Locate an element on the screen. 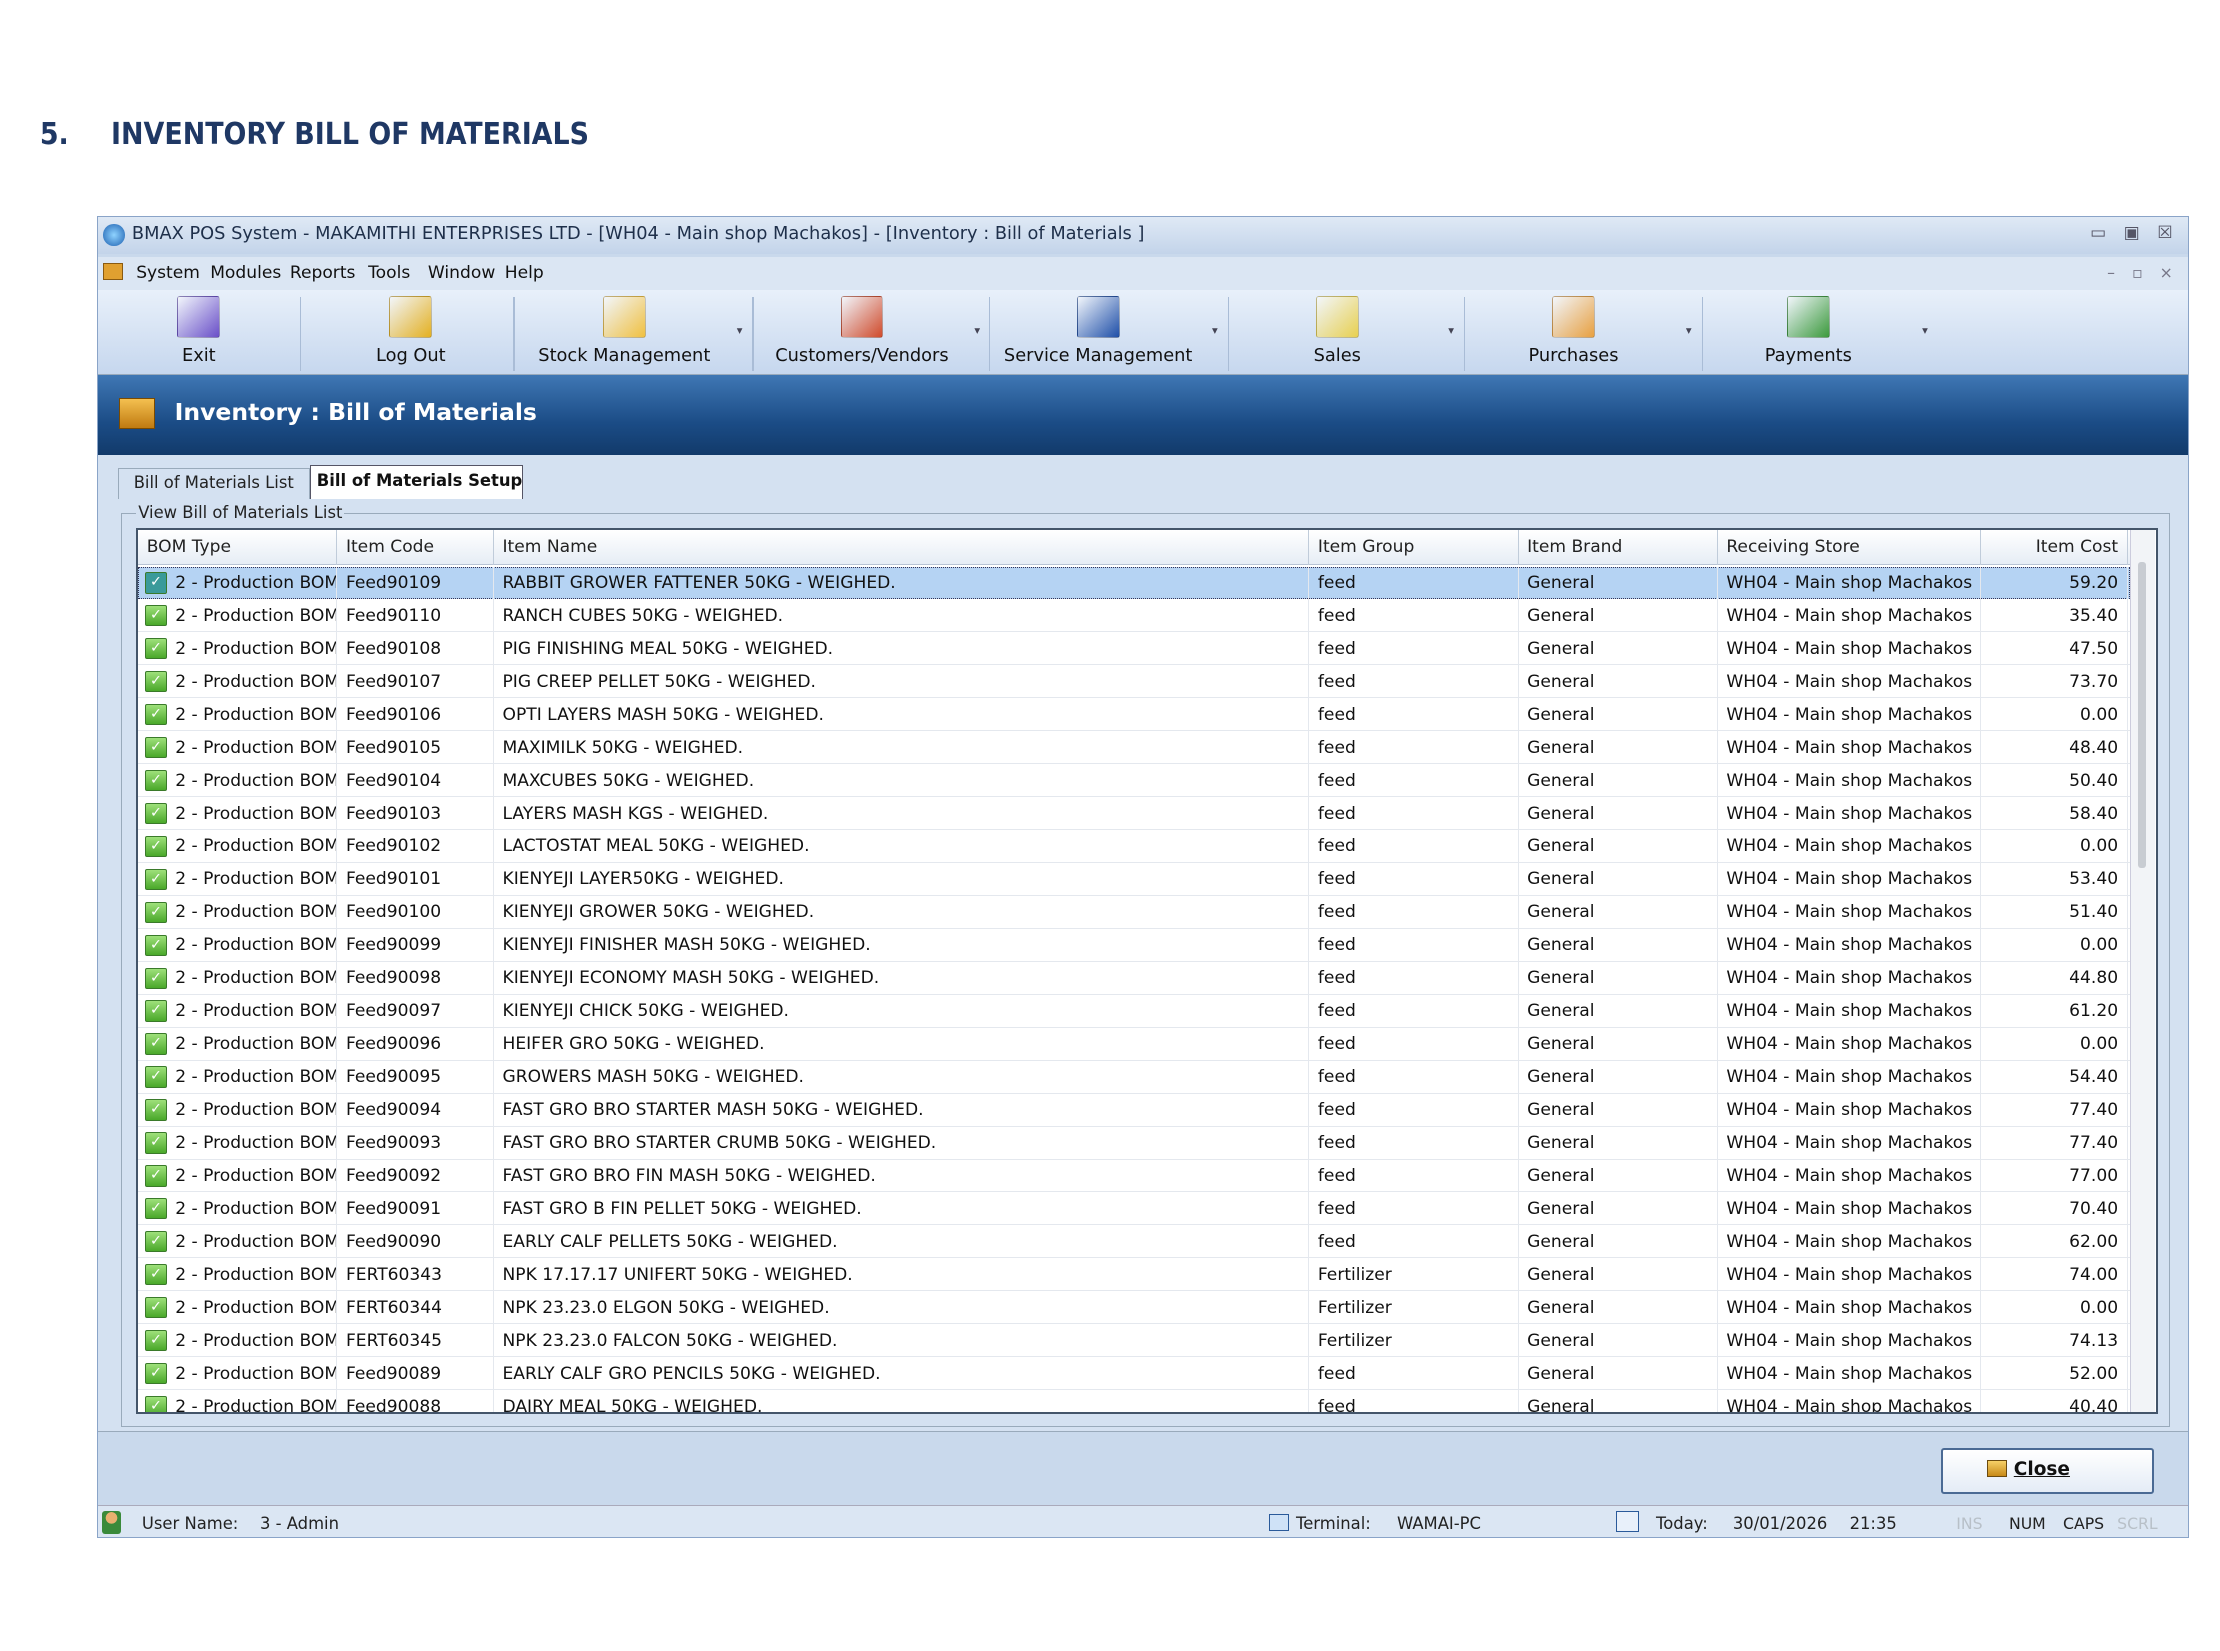  toolbar-button: Exit is located at coordinates (198, 356).